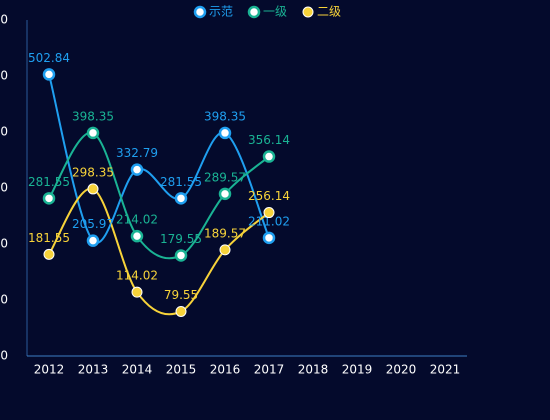 This screenshot has width=550, height=420. What do you see at coordinates (269, 140) in the screenshot?
I see `data-label: 356.14` at bounding box center [269, 140].